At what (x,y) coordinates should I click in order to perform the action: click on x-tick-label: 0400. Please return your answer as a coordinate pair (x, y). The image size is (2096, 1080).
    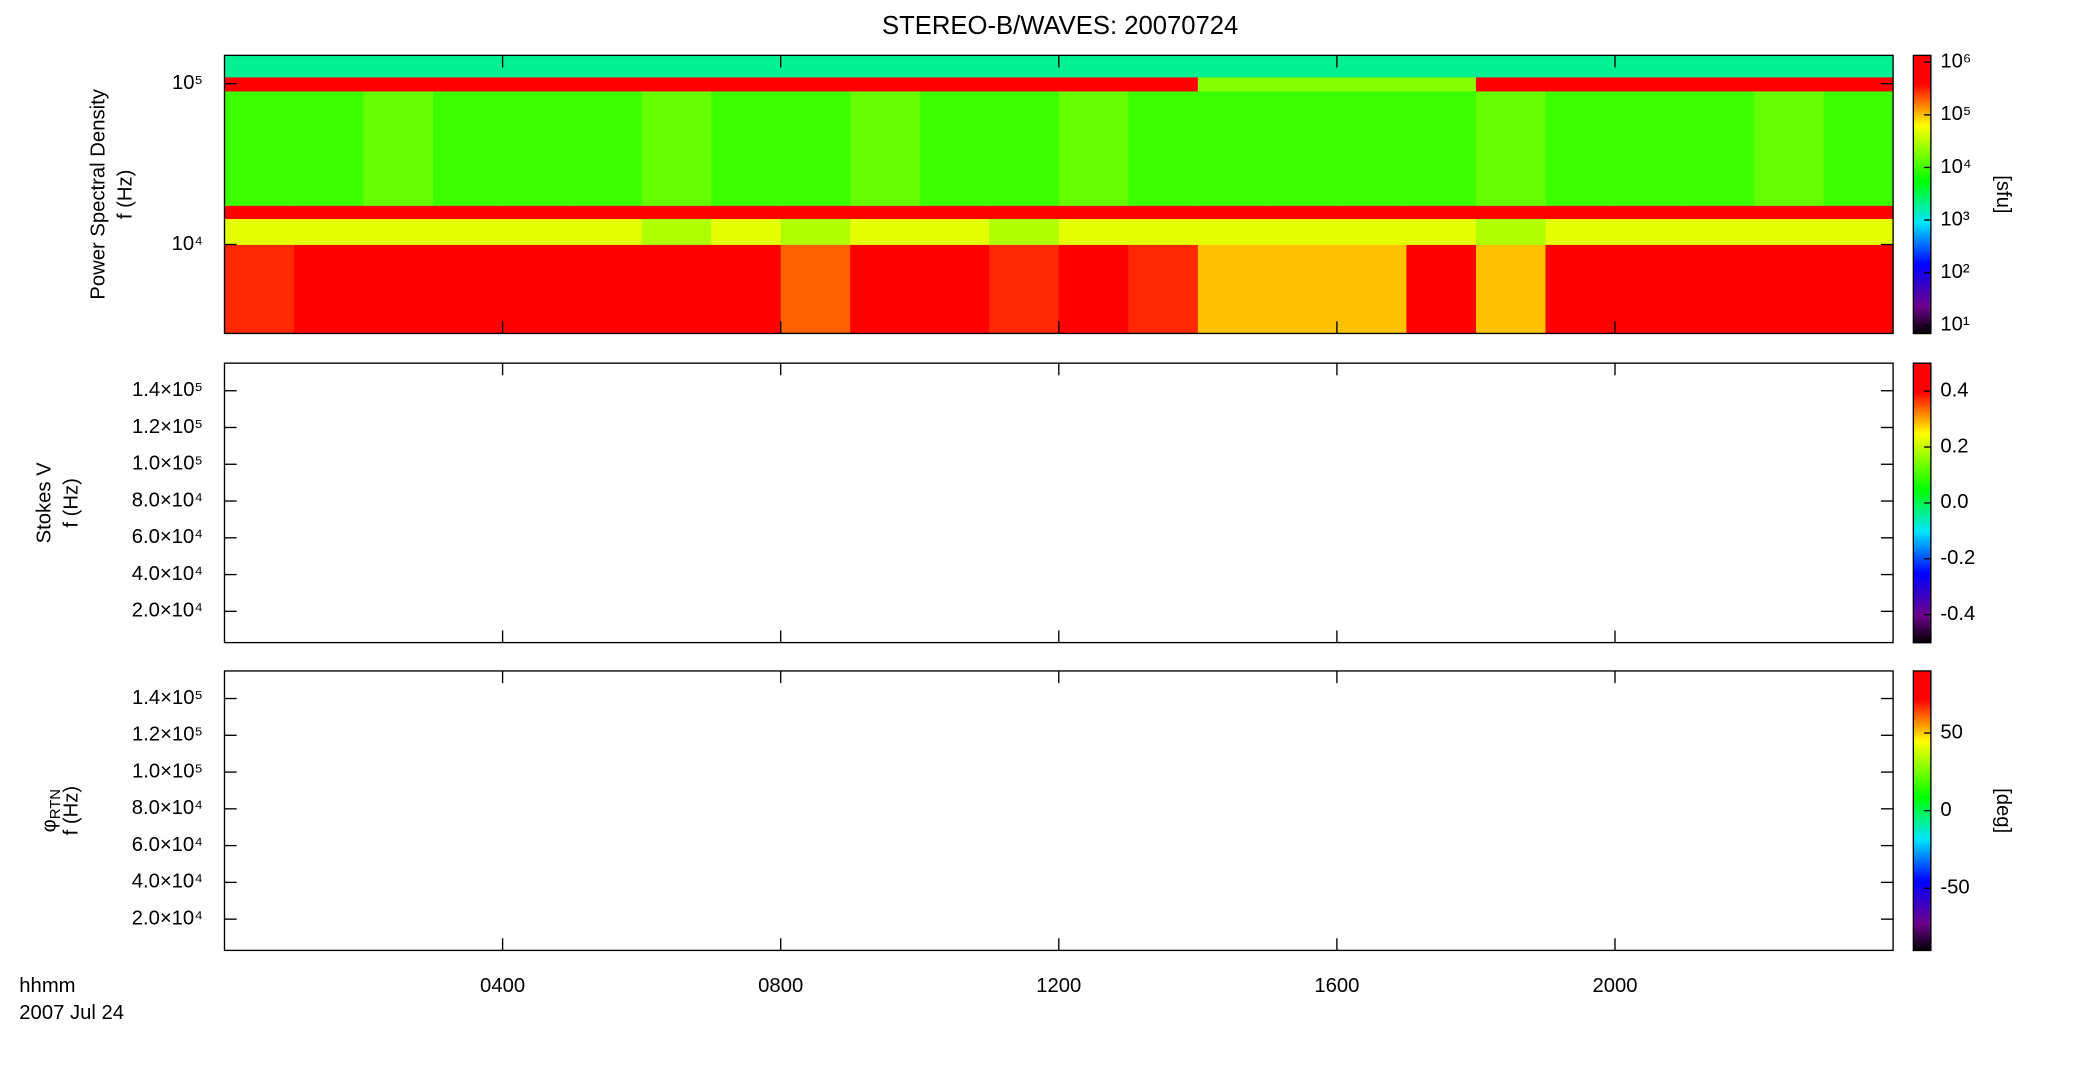
    Looking at the image, I should click on (502, 986).